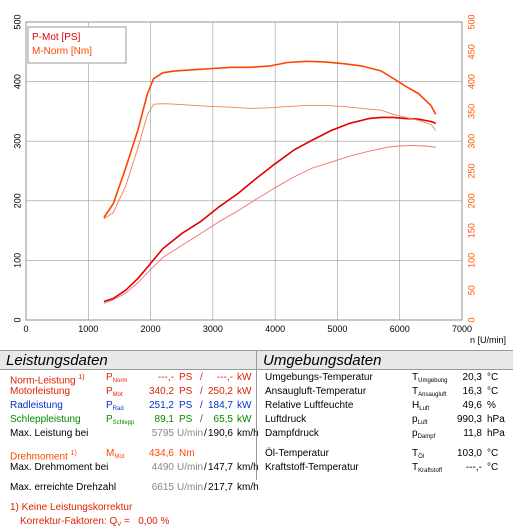  Describe the element at coordinates (117, 378) in the screenshot. I see `symbol: PNorm` at that location.